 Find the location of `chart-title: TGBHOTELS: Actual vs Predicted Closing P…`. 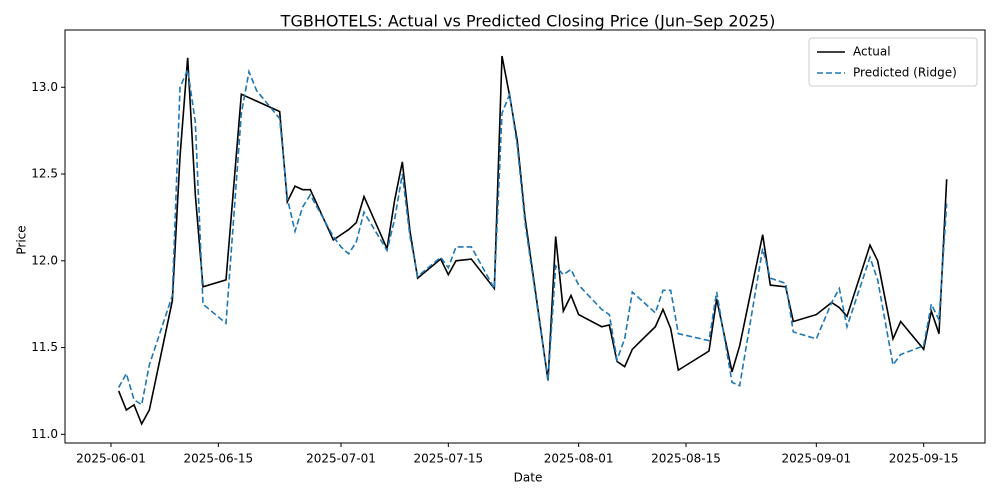

chart-title: TGBHOTELS: Actual vs Predicted Closing P… is located at coordinates (528, 21).